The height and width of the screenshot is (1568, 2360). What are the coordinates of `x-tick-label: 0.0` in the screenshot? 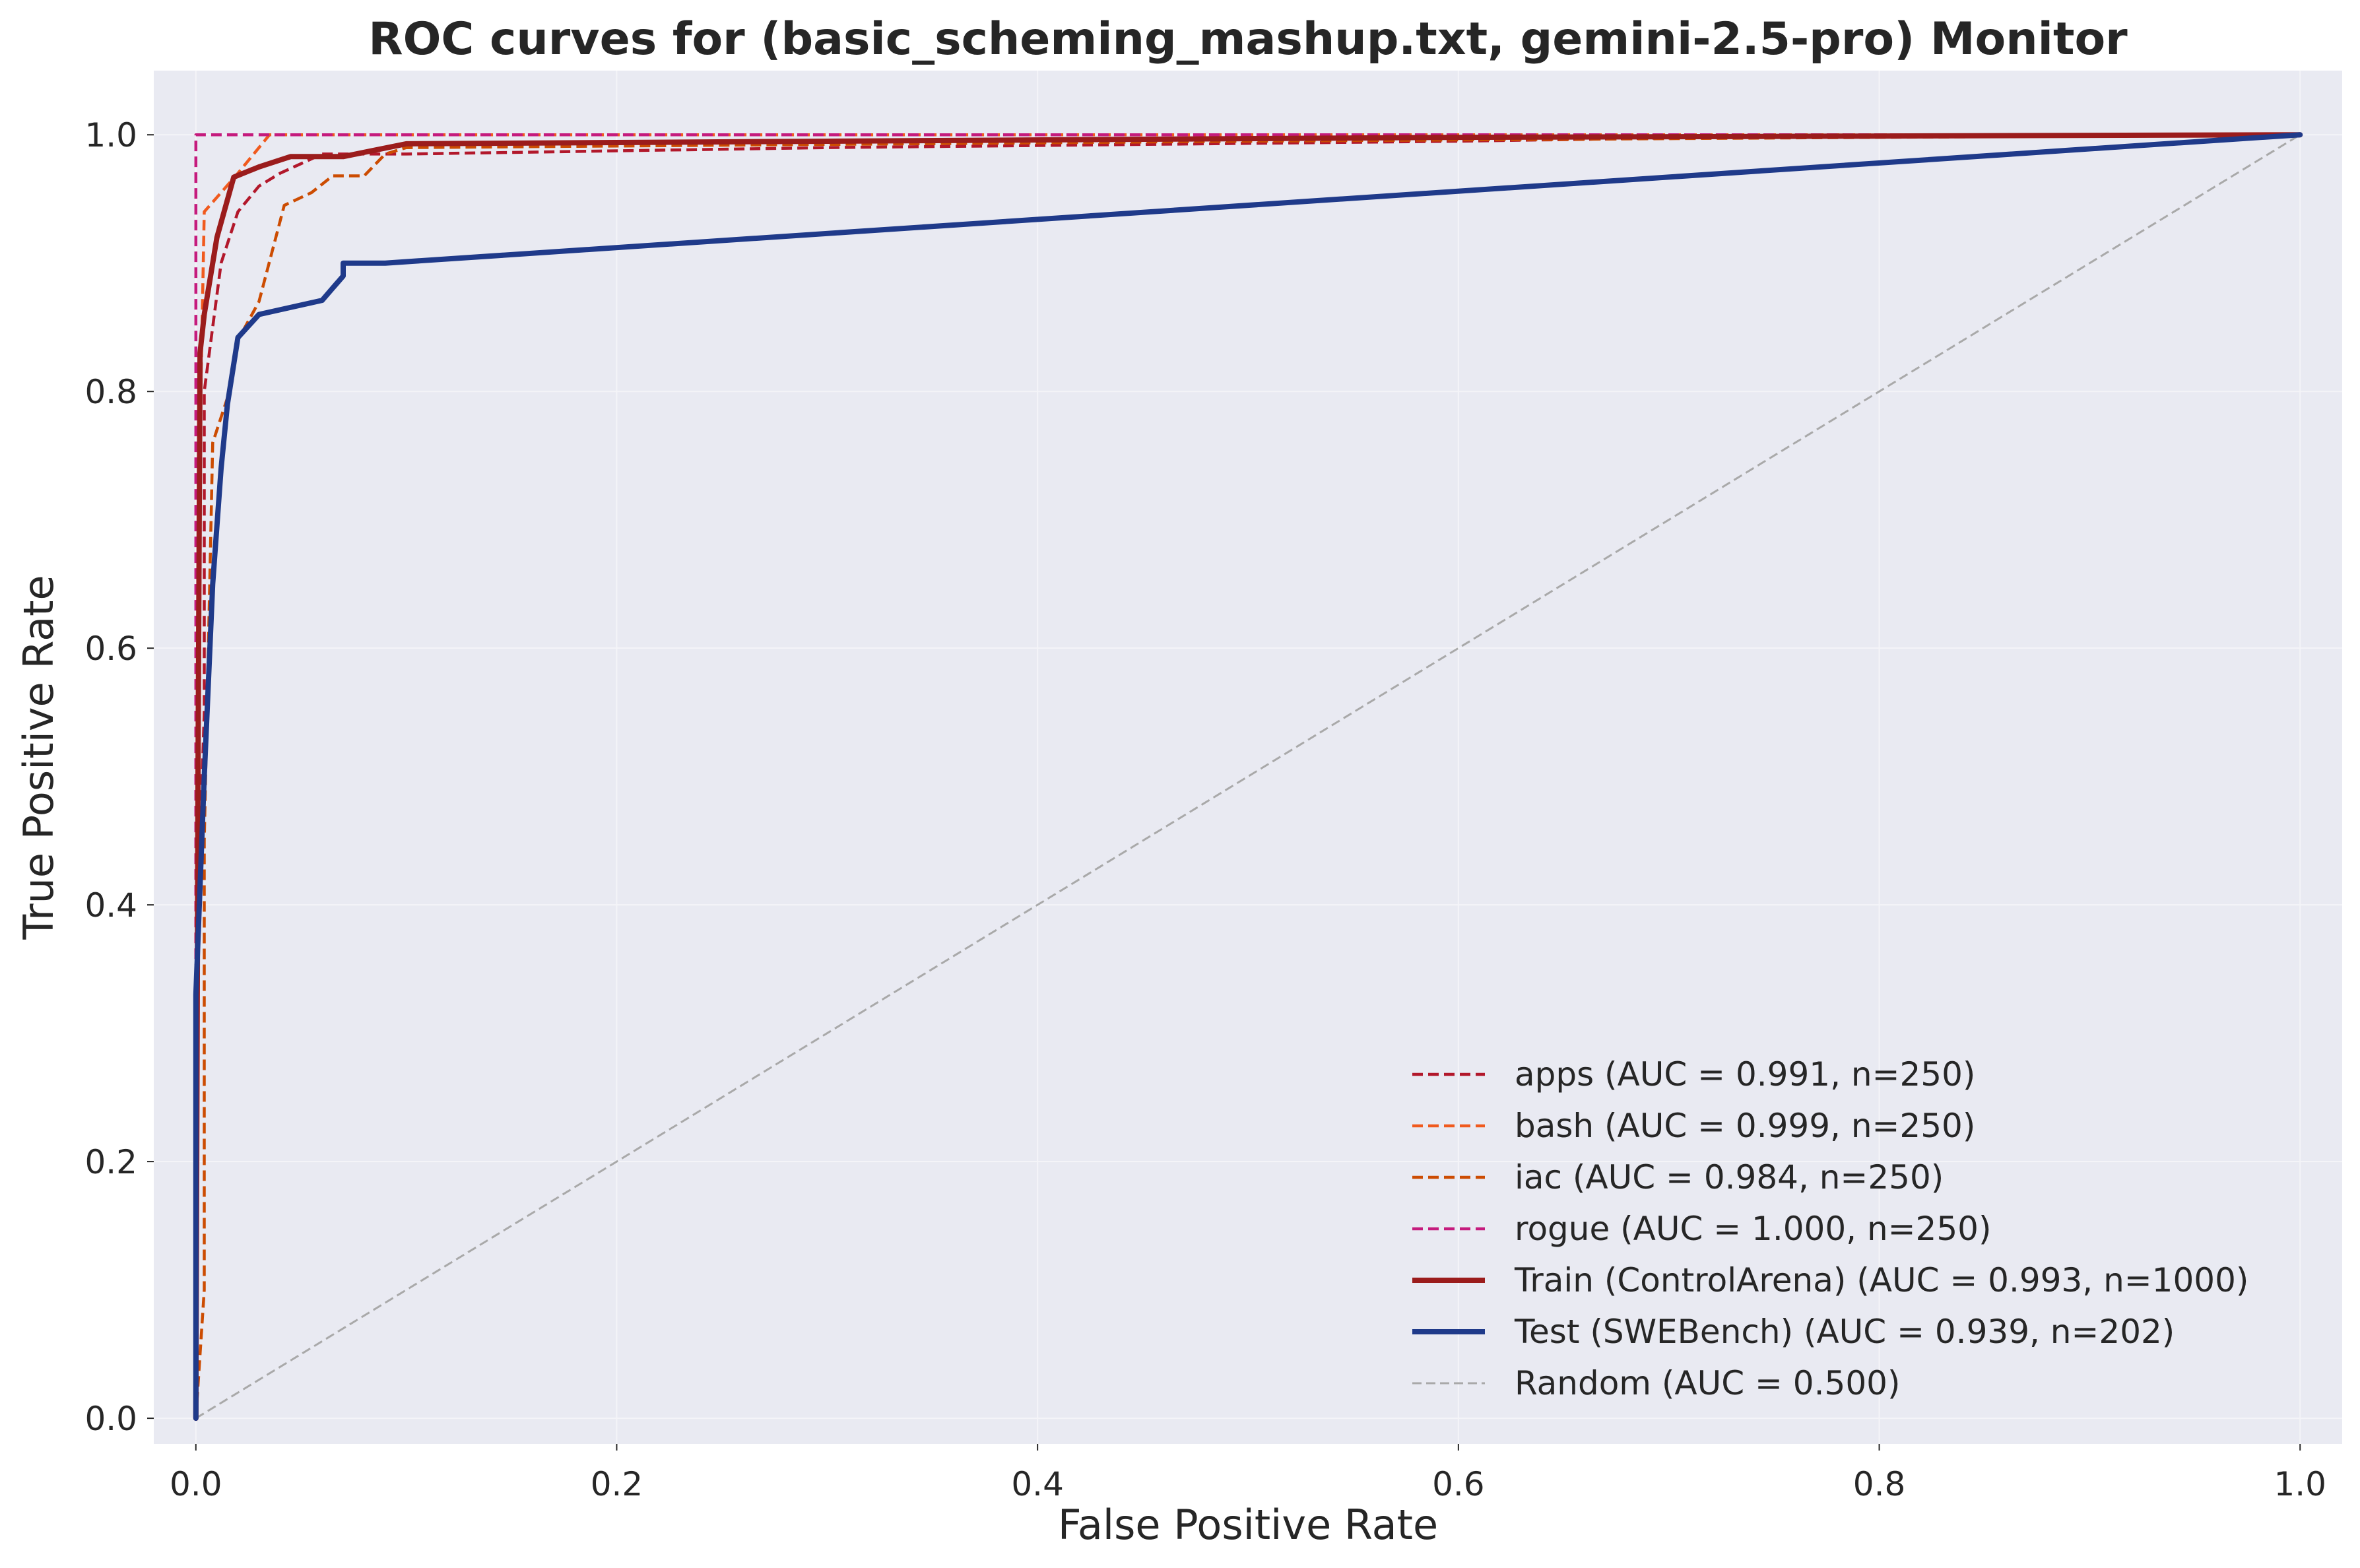 It's located at (196, 1484).